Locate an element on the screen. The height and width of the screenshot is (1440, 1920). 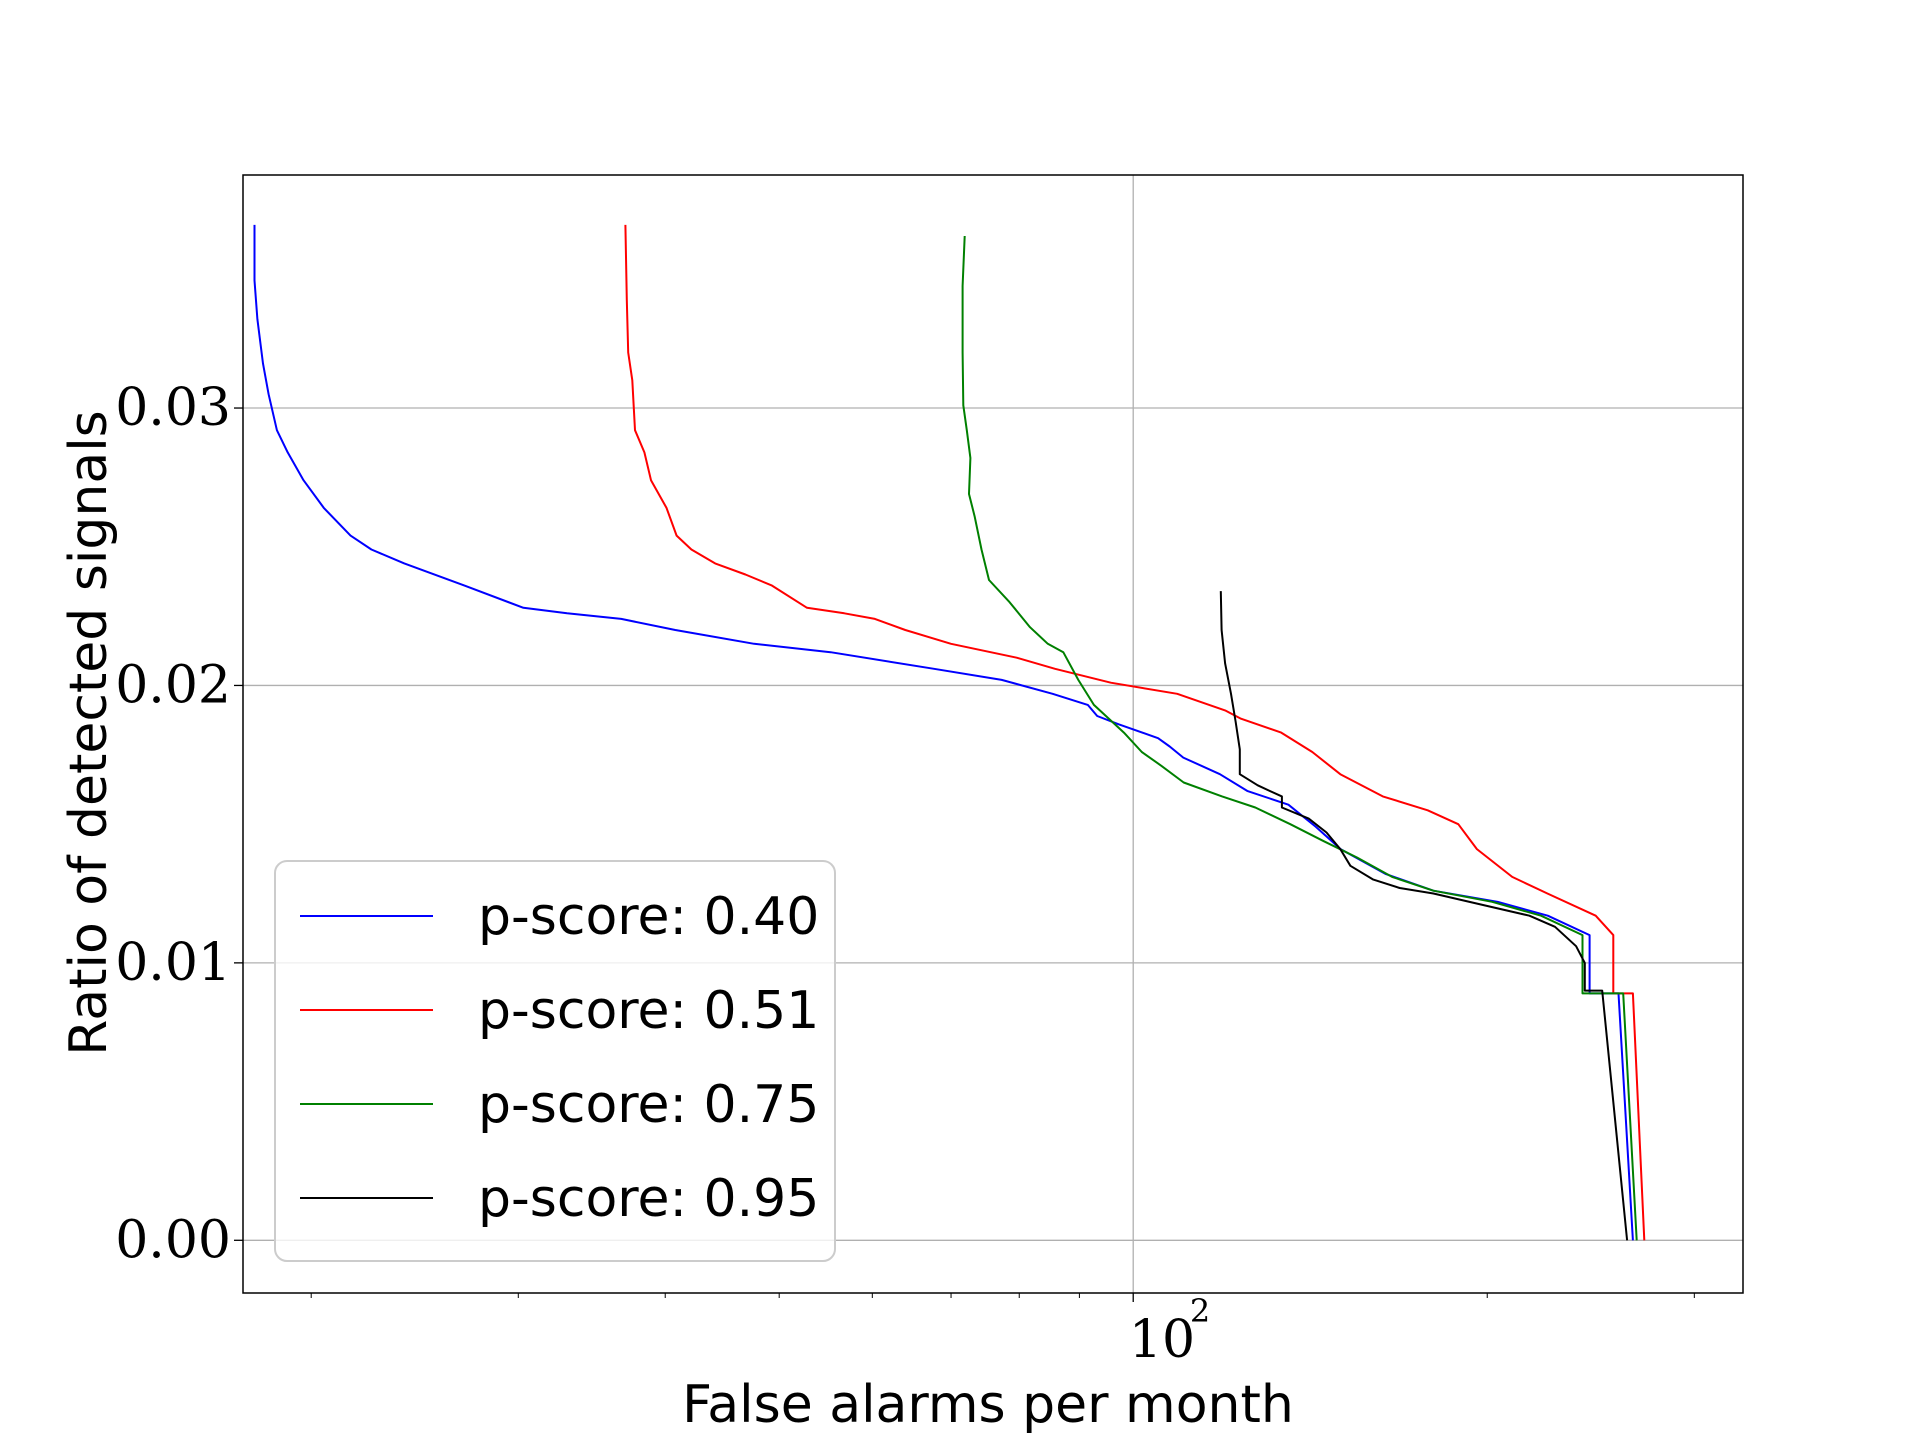
y-tick-label: 0.02 is located at coordinates (173, 685).